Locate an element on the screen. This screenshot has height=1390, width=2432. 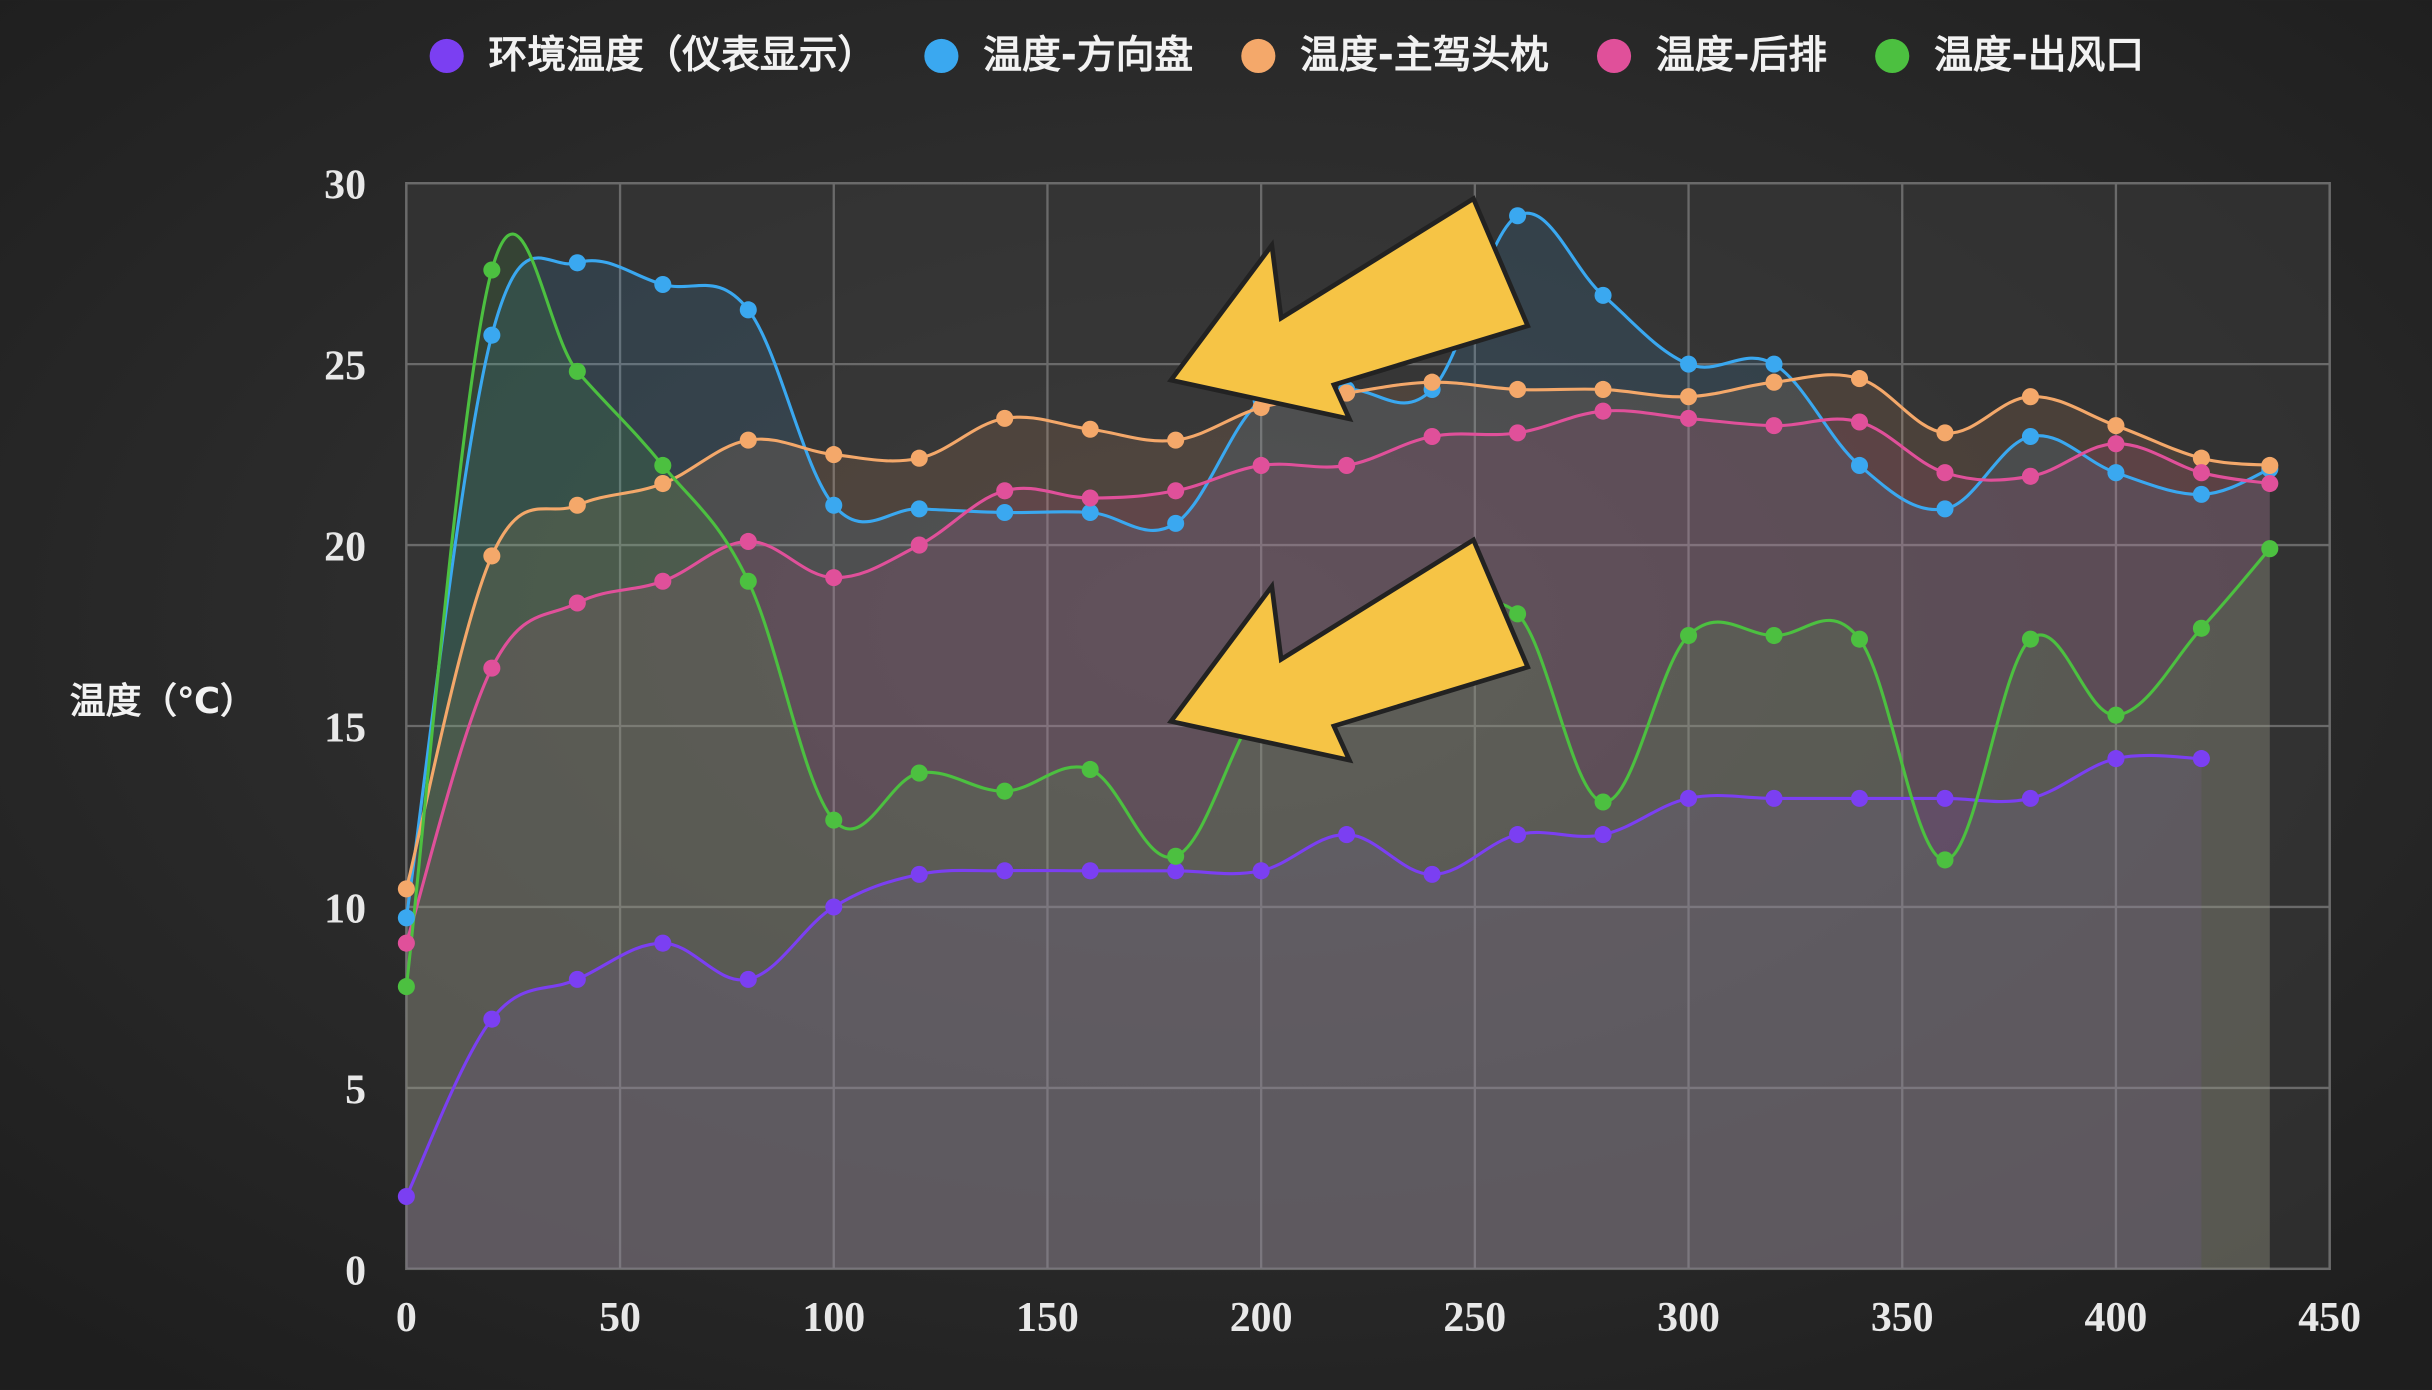
legend-label: 环境温度（仪表显示） is located at coordinates (683, 55).